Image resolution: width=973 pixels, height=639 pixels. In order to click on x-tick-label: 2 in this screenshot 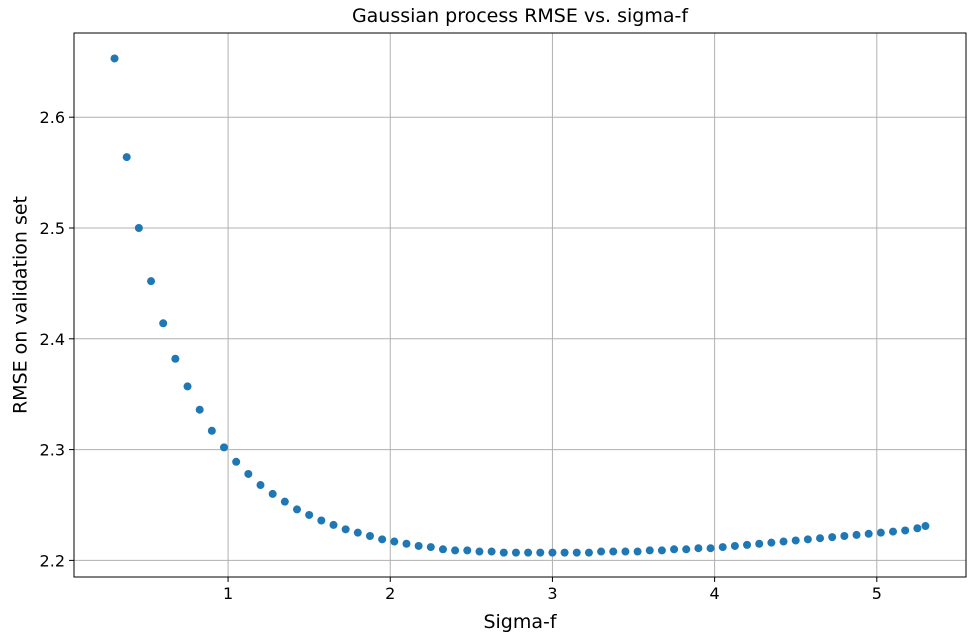, I will do `click(390, 593)`.